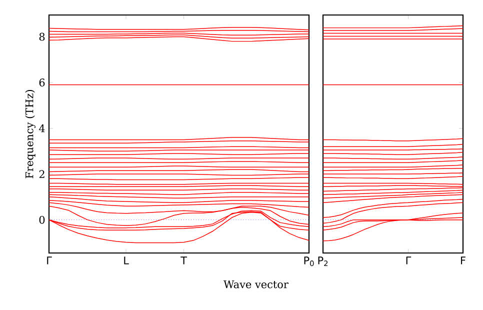  What do you see at coordinates (309, 261) in the screenshot?
I see `x-tick-label: P$_{0}$` at bounding box center [309, 261].